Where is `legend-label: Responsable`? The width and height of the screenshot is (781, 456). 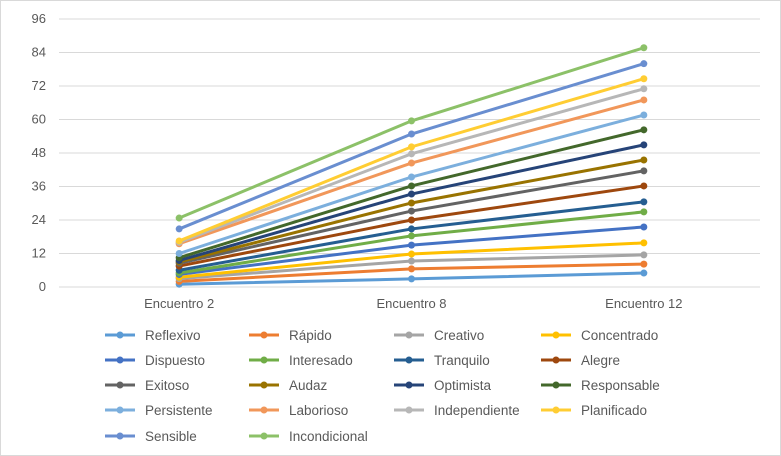
legend-label: Responsable is located at coordinates (620, 385).